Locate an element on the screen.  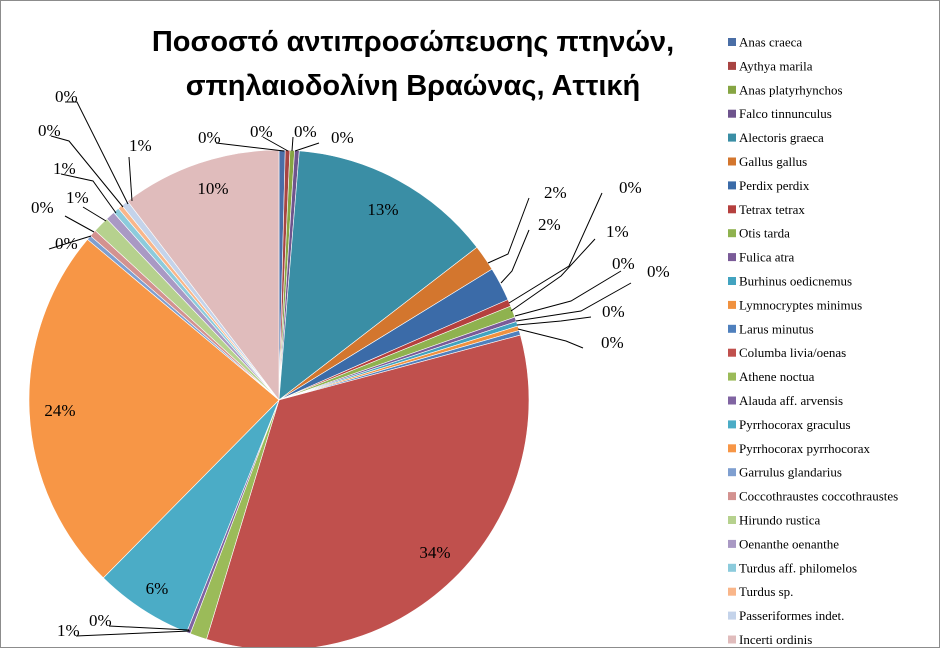
legend-label: Turdus sp. is located at coordinates (766, 591).